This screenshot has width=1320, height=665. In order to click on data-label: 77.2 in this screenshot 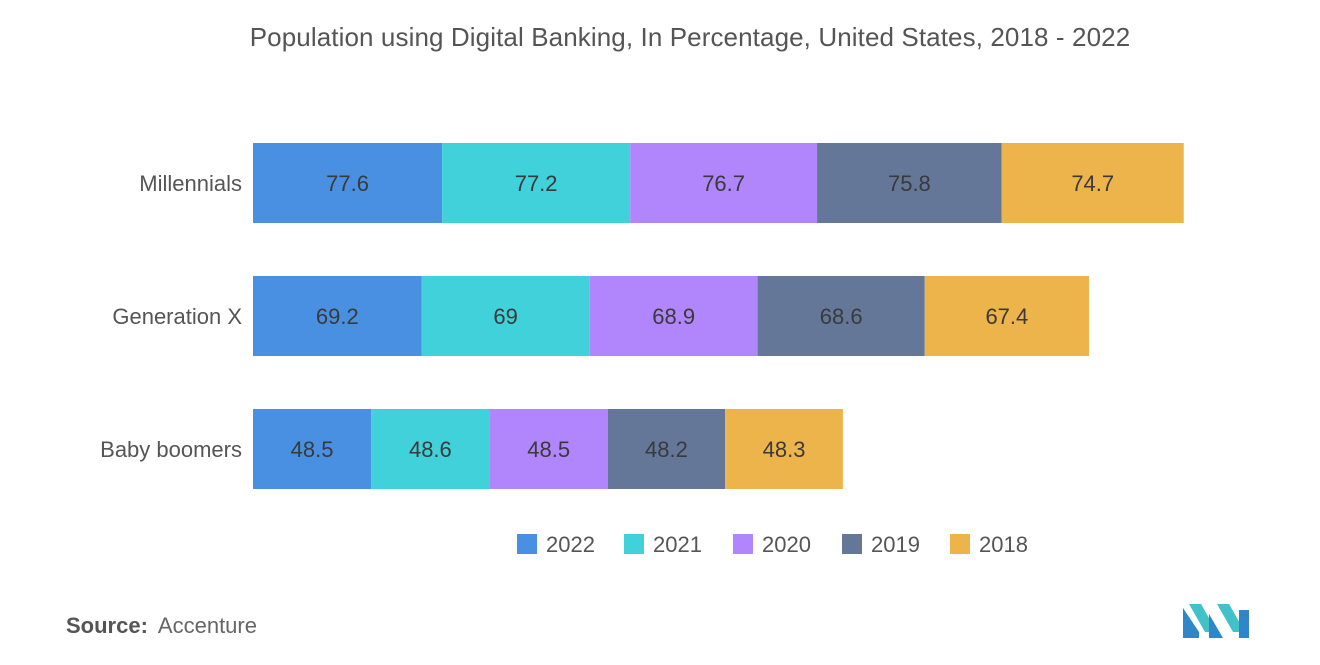, I will do `click(536, 183)`.